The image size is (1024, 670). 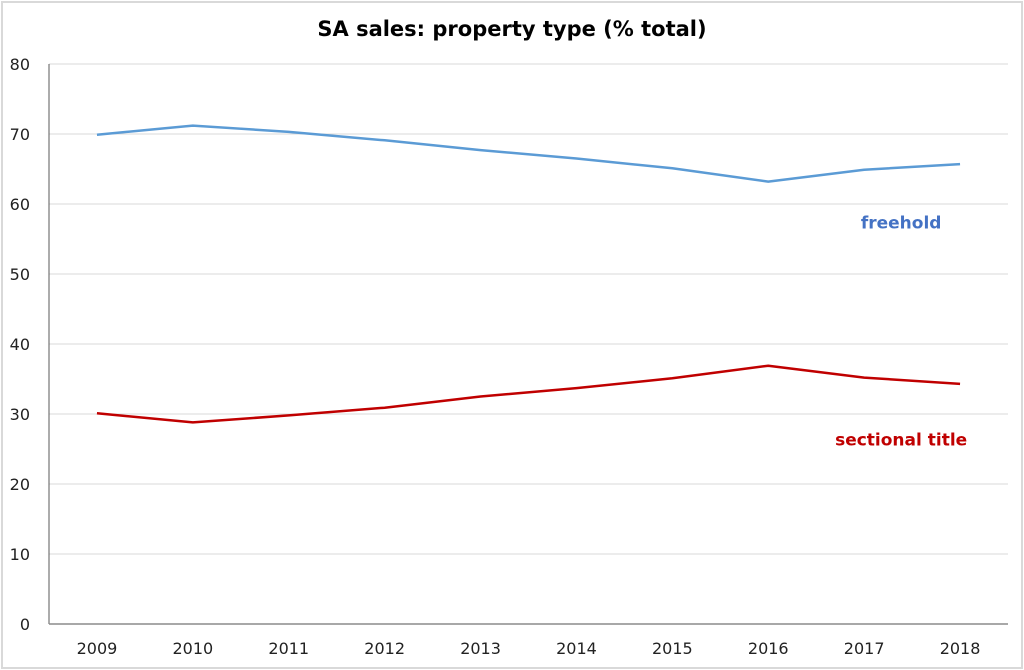 I want to click on series-line-sectional-title, so click(x=528, y=394).